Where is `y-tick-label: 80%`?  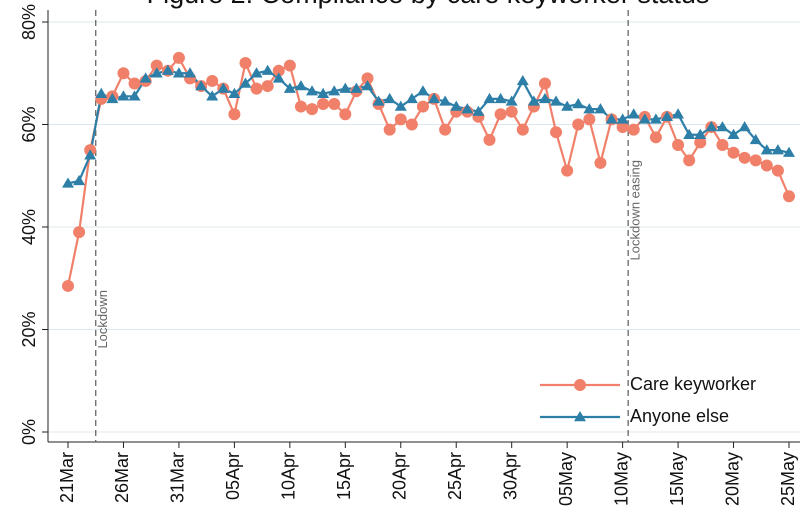
y-tick-label: 80% is located at coordinates (29, 22).